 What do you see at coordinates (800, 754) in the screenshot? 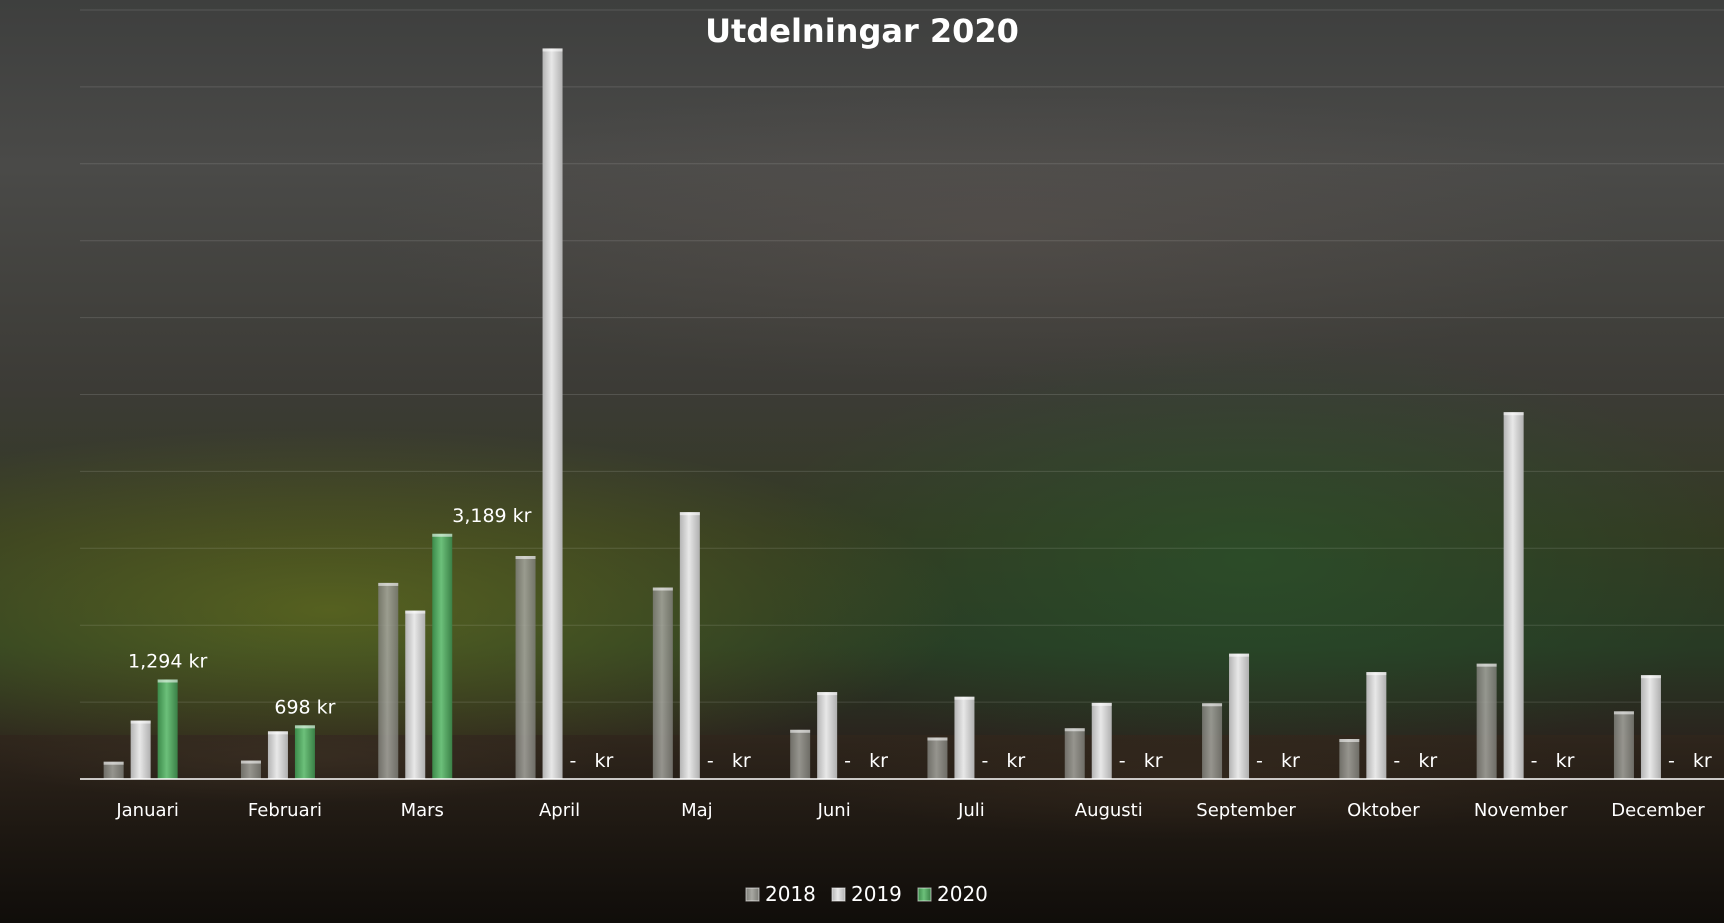
I see `bar-2018-juni` at bounding box center [800, 754].